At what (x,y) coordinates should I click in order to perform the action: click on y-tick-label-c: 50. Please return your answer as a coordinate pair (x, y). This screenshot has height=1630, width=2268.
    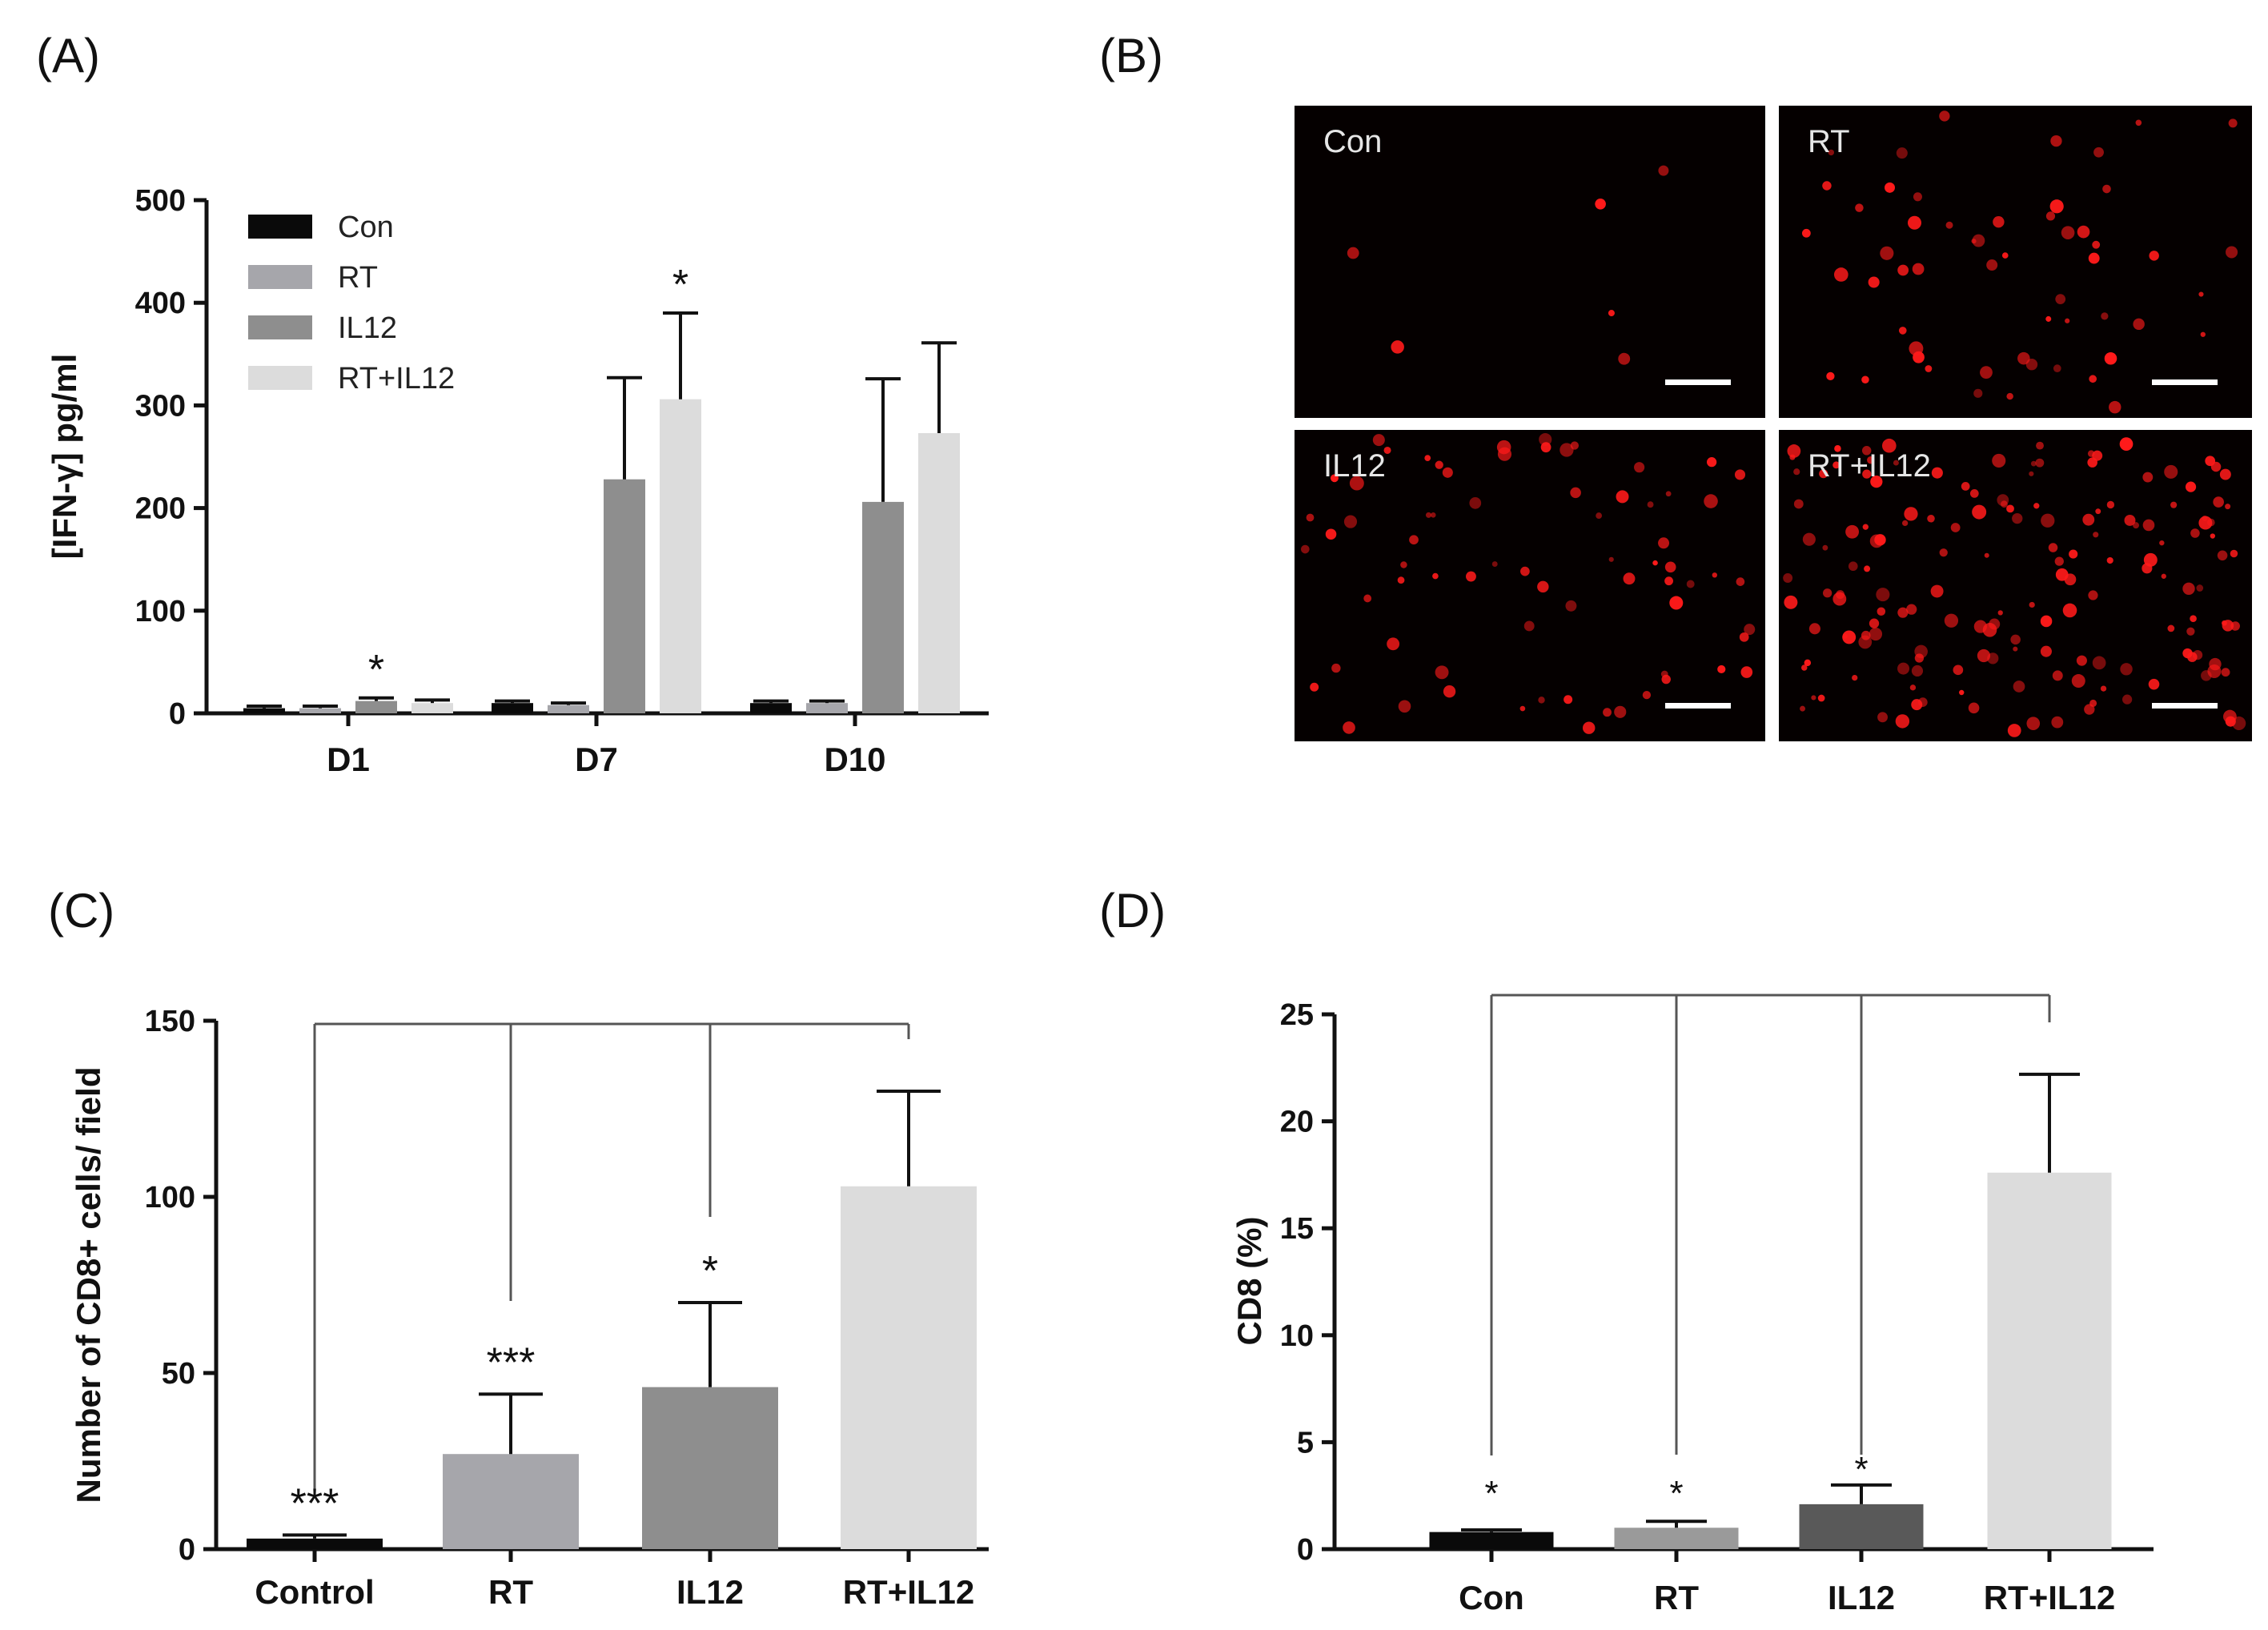
    Looking at the image, I should click on (178, 1374).